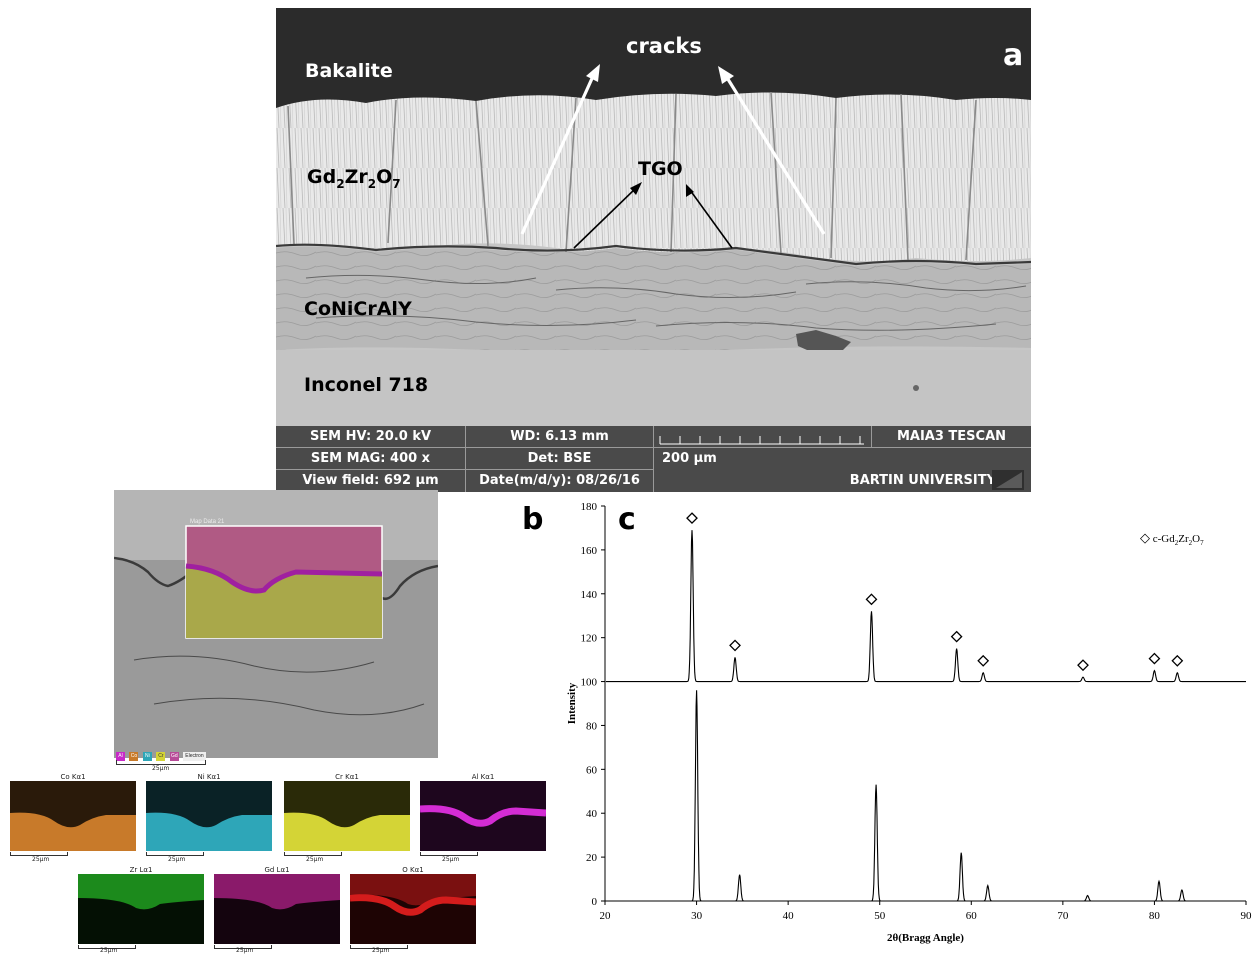 The image size is (1256, 959). What do you see at coordinates (922, 480) in the screenshot?
I see `university-text: BARTIN UNIVERSITY` at bounding box center [922, 480].